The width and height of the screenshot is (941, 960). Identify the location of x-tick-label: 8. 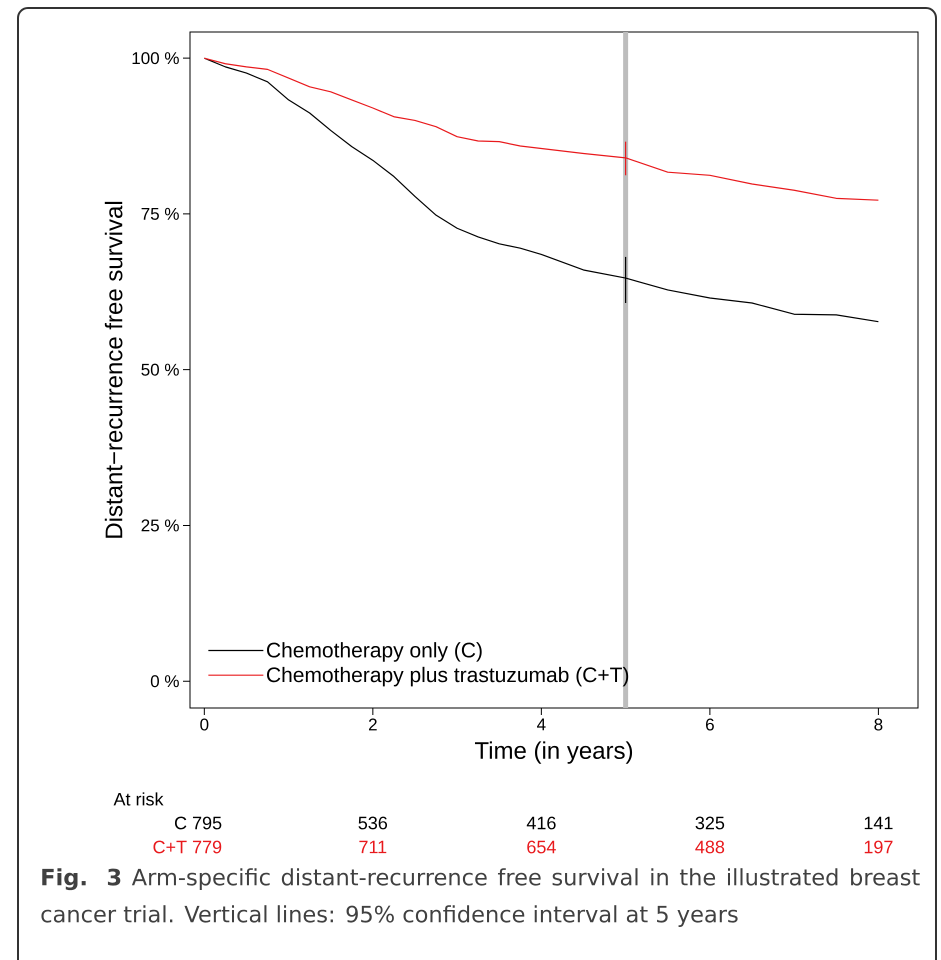
(878, 724).